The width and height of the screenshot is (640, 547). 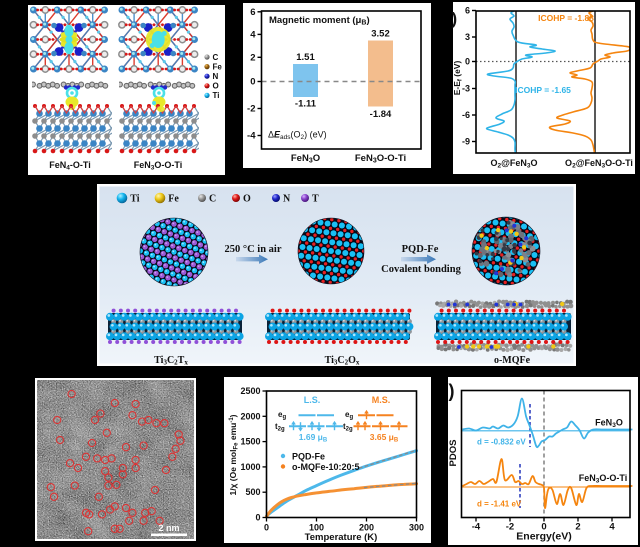 What do you see at coordinates (250, 416) in the screenshot?
I see `svg-text: 2000` at bounding box center [250, 416].